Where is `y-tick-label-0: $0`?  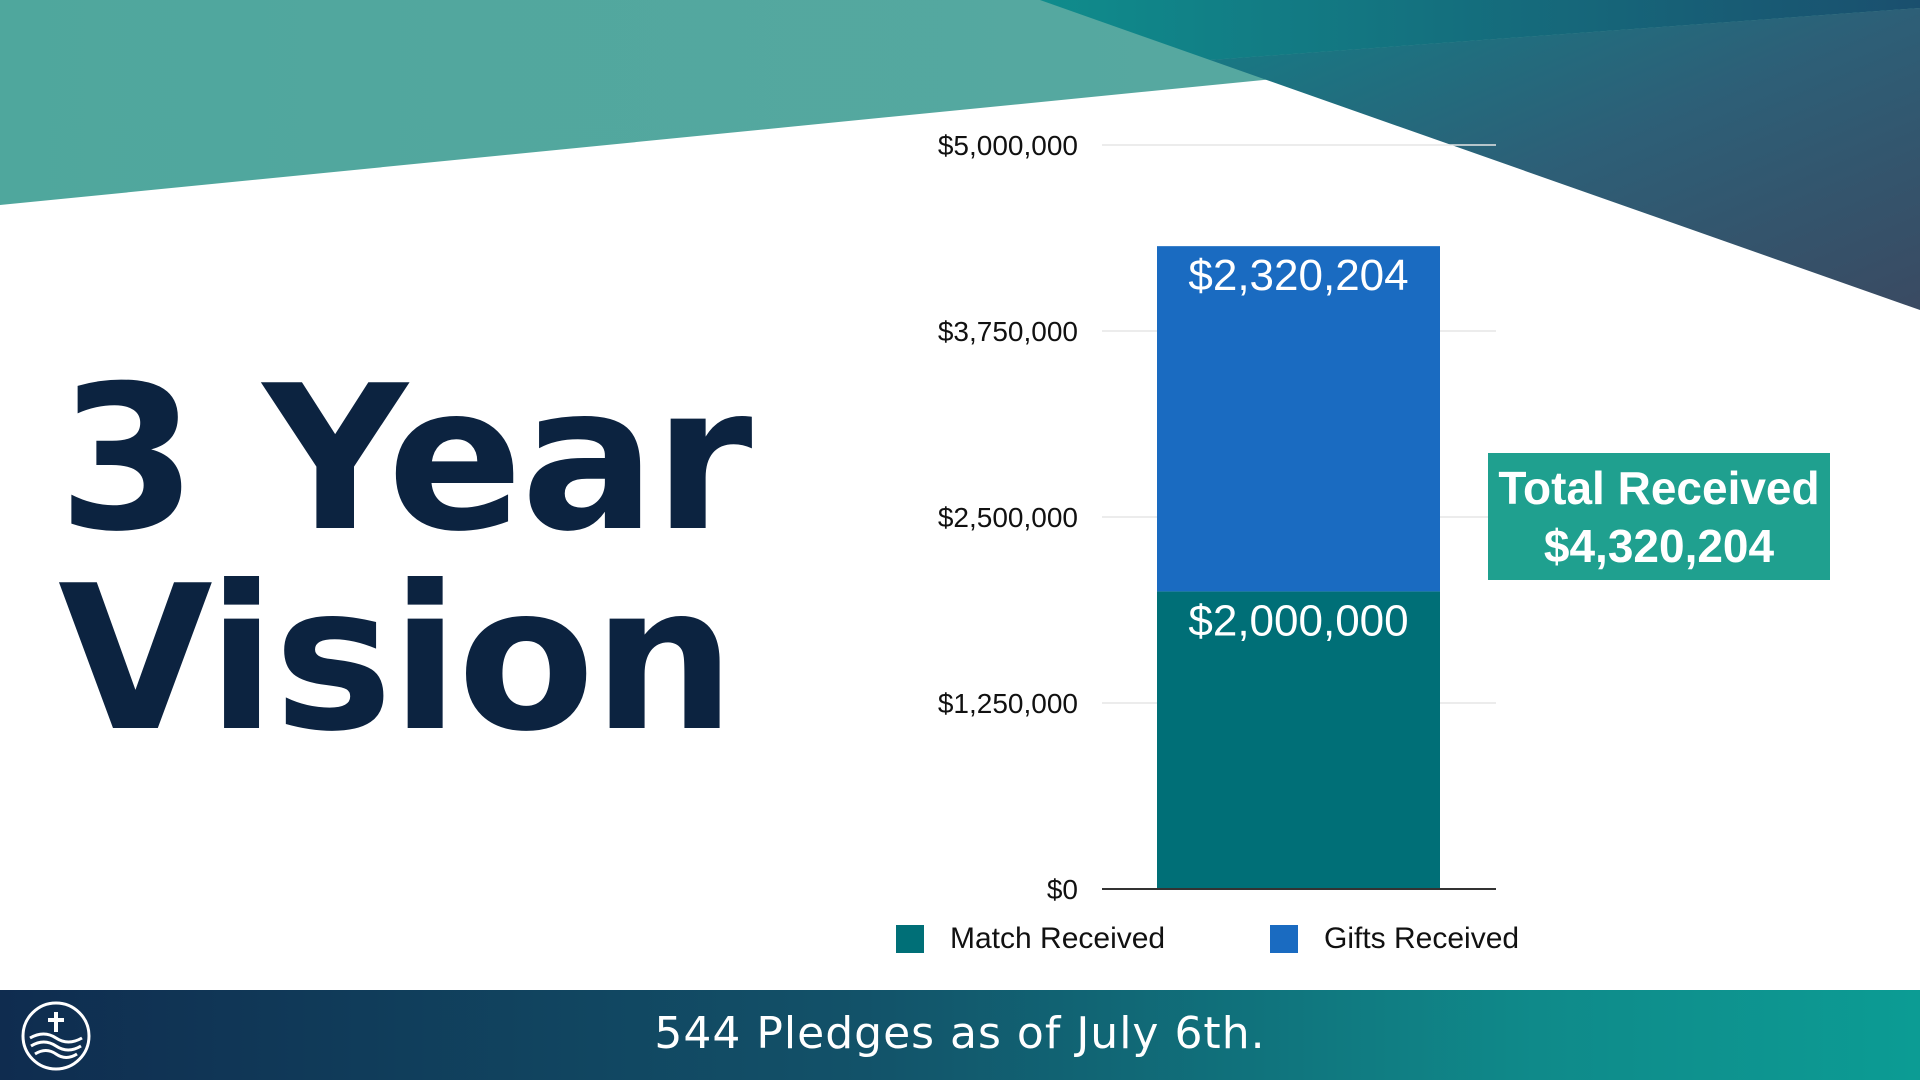 y-tick-label-0: $0 is located at coordinates (1062, 889).